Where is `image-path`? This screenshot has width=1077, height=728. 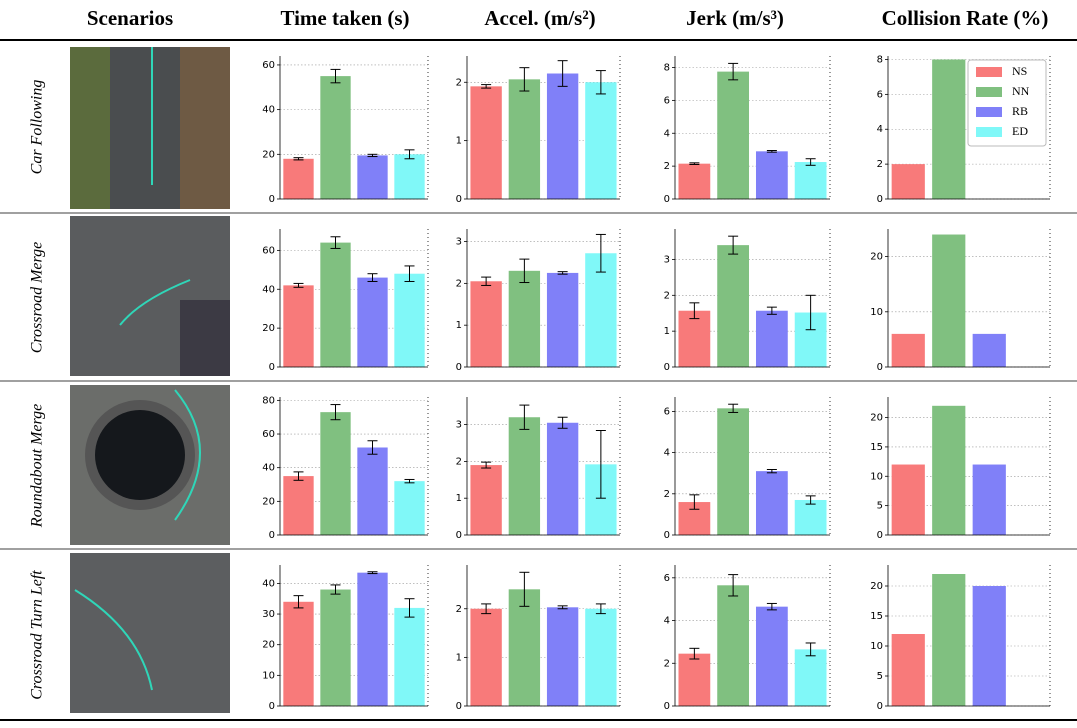
image-path is located at coordinates (187, 455).